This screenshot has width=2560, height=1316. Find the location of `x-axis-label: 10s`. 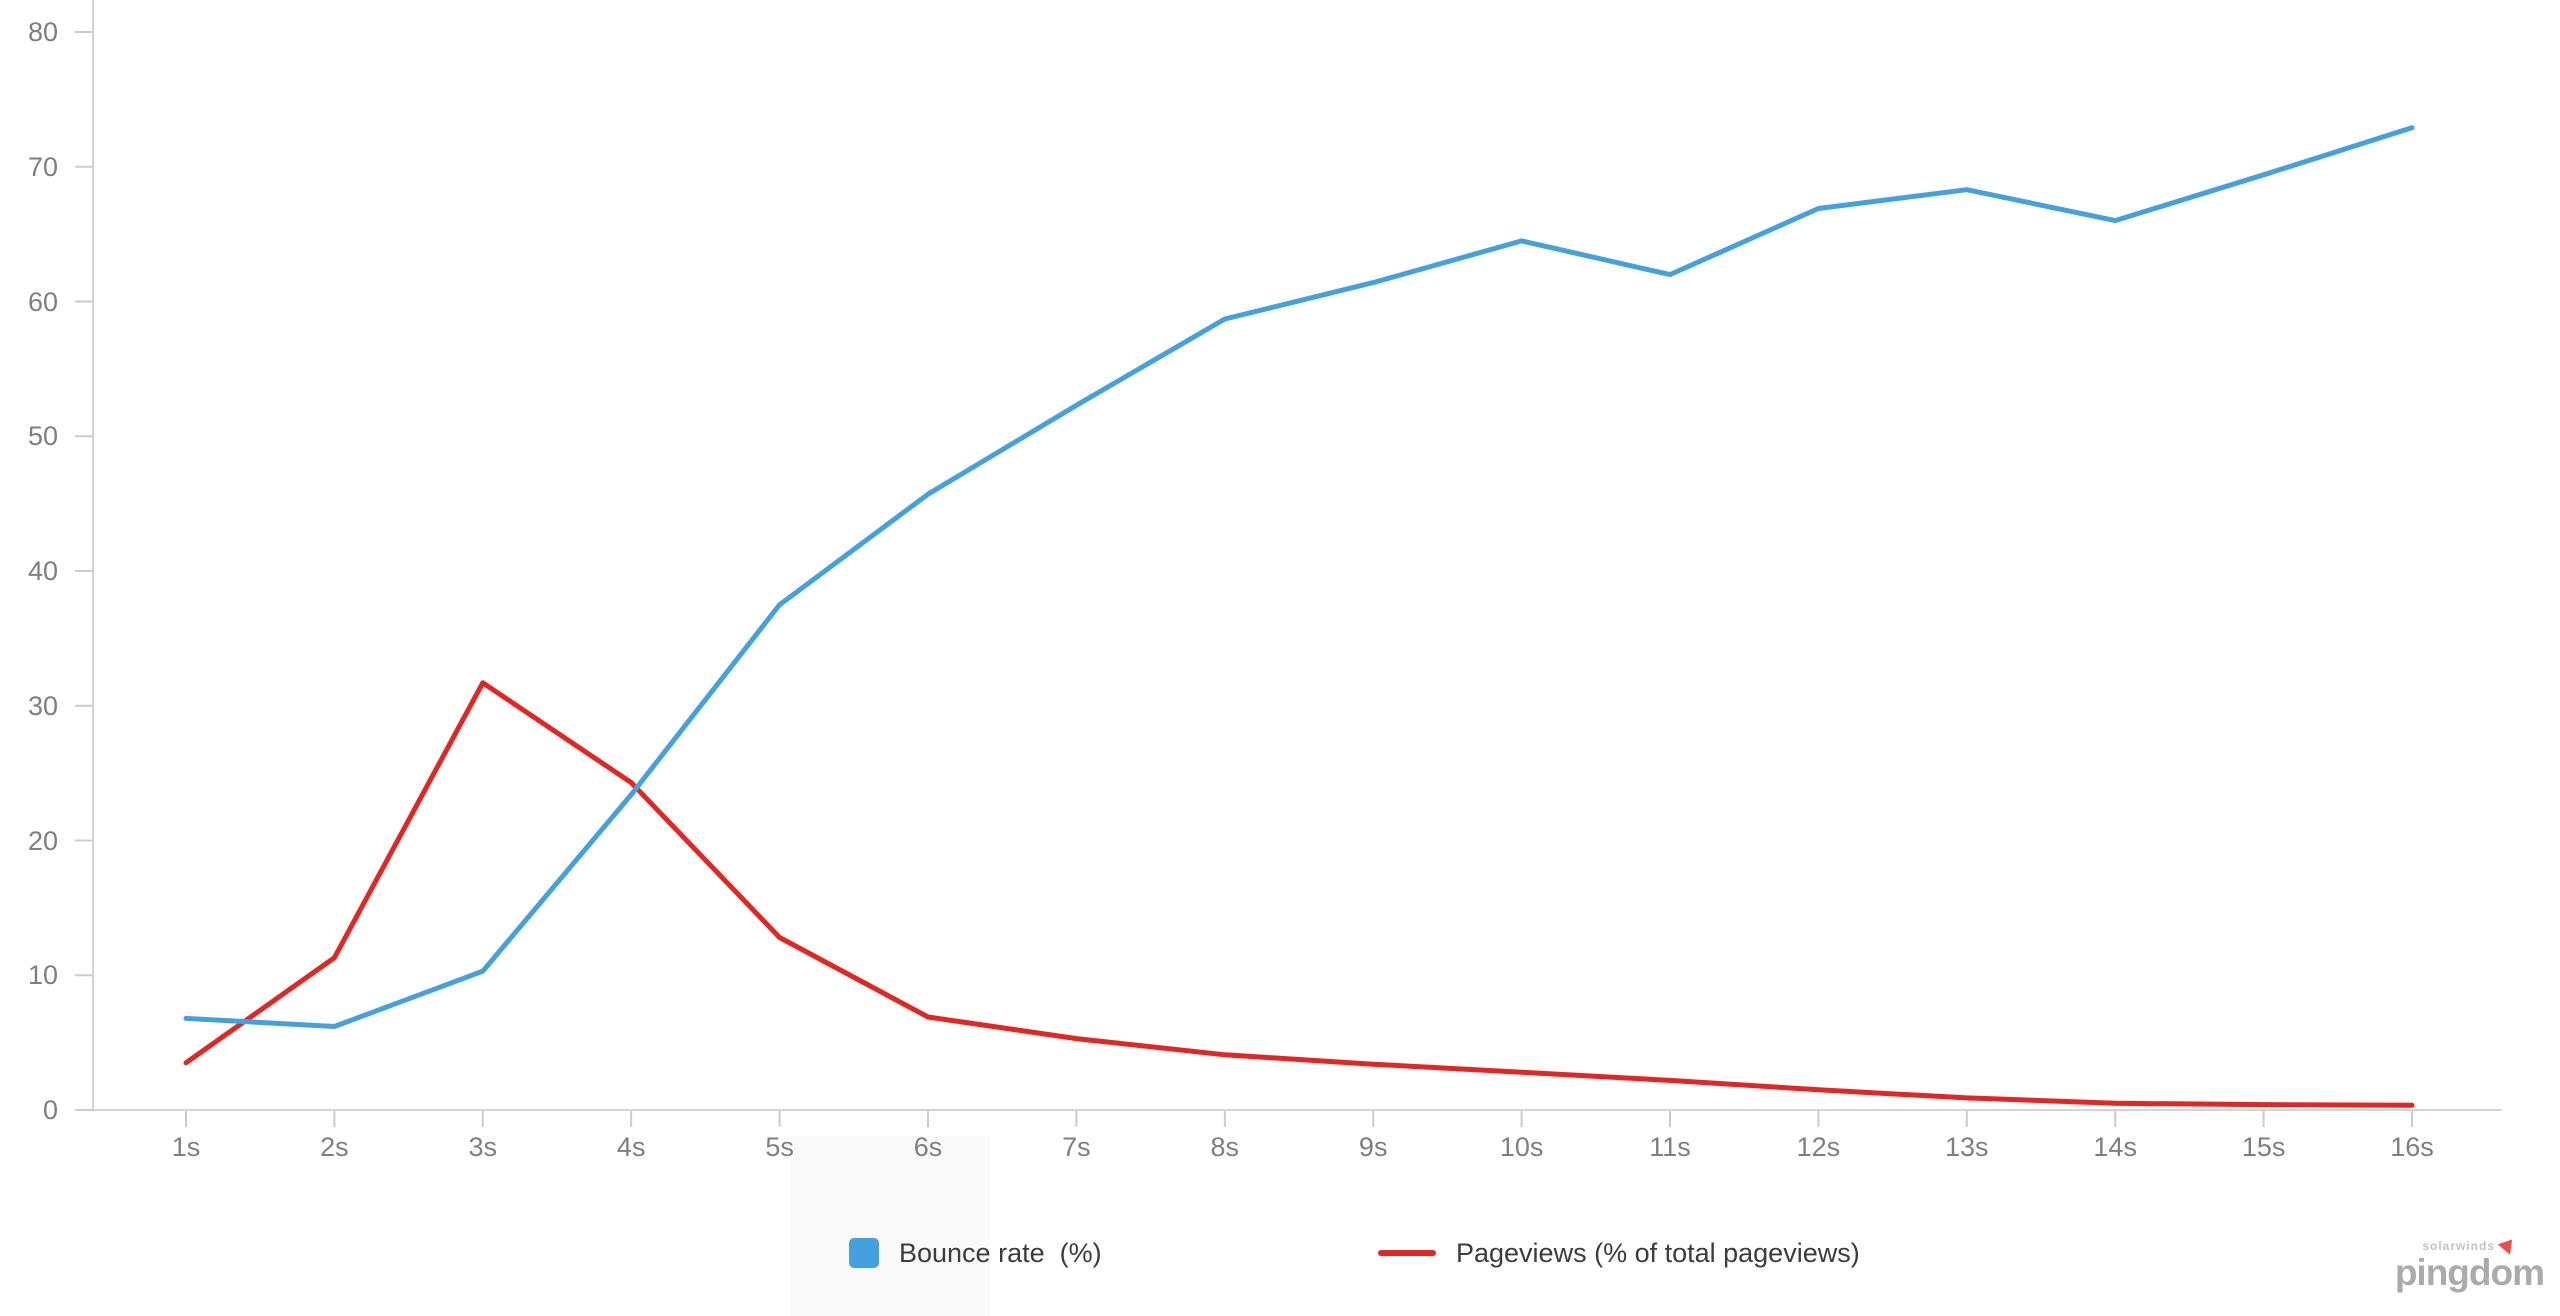

x-axis-label: 10s is located at coordinates (1521, 1147).